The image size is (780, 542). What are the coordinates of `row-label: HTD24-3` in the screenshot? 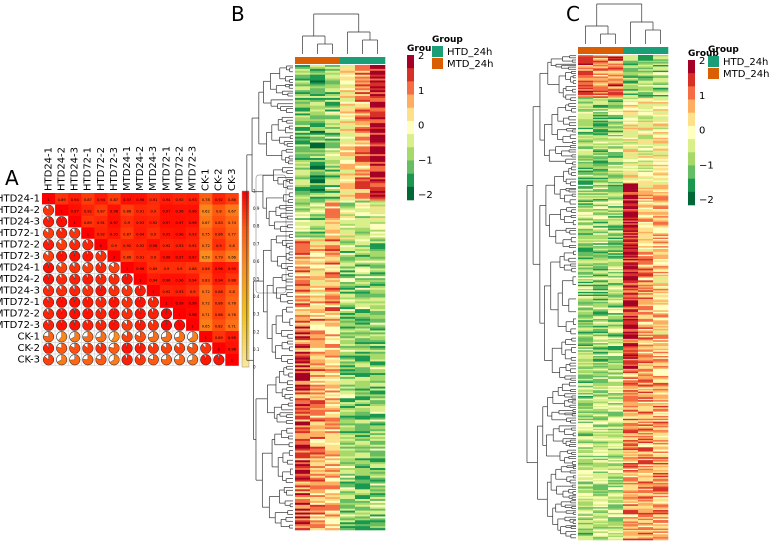 It's located at (20, 222).